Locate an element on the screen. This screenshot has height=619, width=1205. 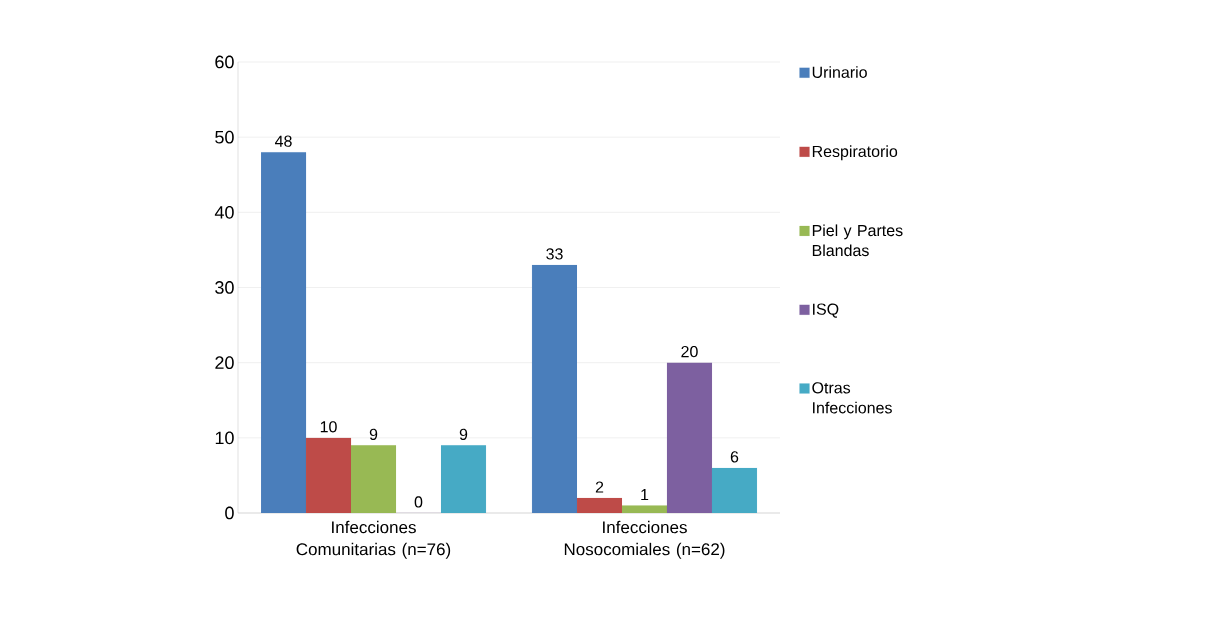
data-label: 6 is located at coordinates (734, 457).